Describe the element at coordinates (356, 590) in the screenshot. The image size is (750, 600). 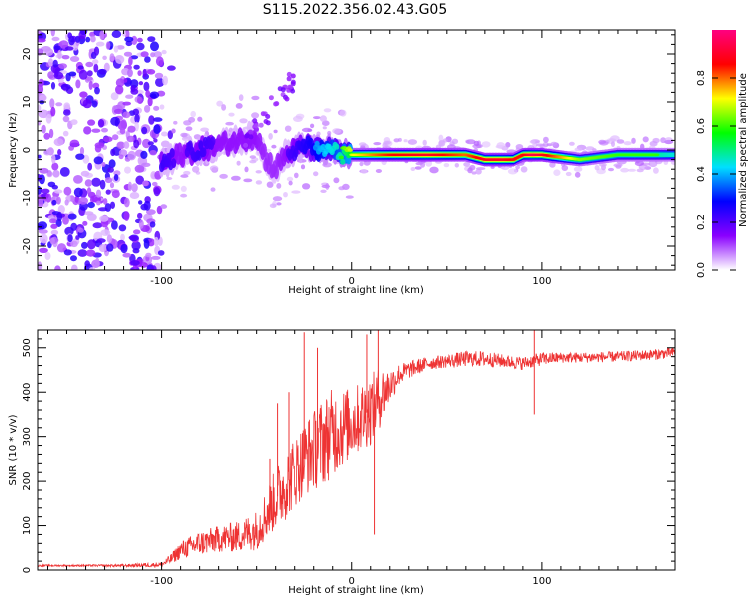
I see `snr-xlabel: Height of straight line (km)` at that location.